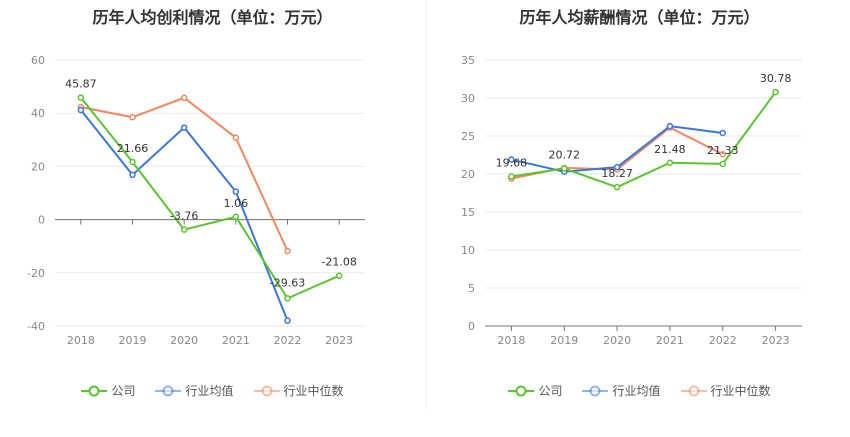  I want to click on y-tick-label: 30, so click(468, 98).